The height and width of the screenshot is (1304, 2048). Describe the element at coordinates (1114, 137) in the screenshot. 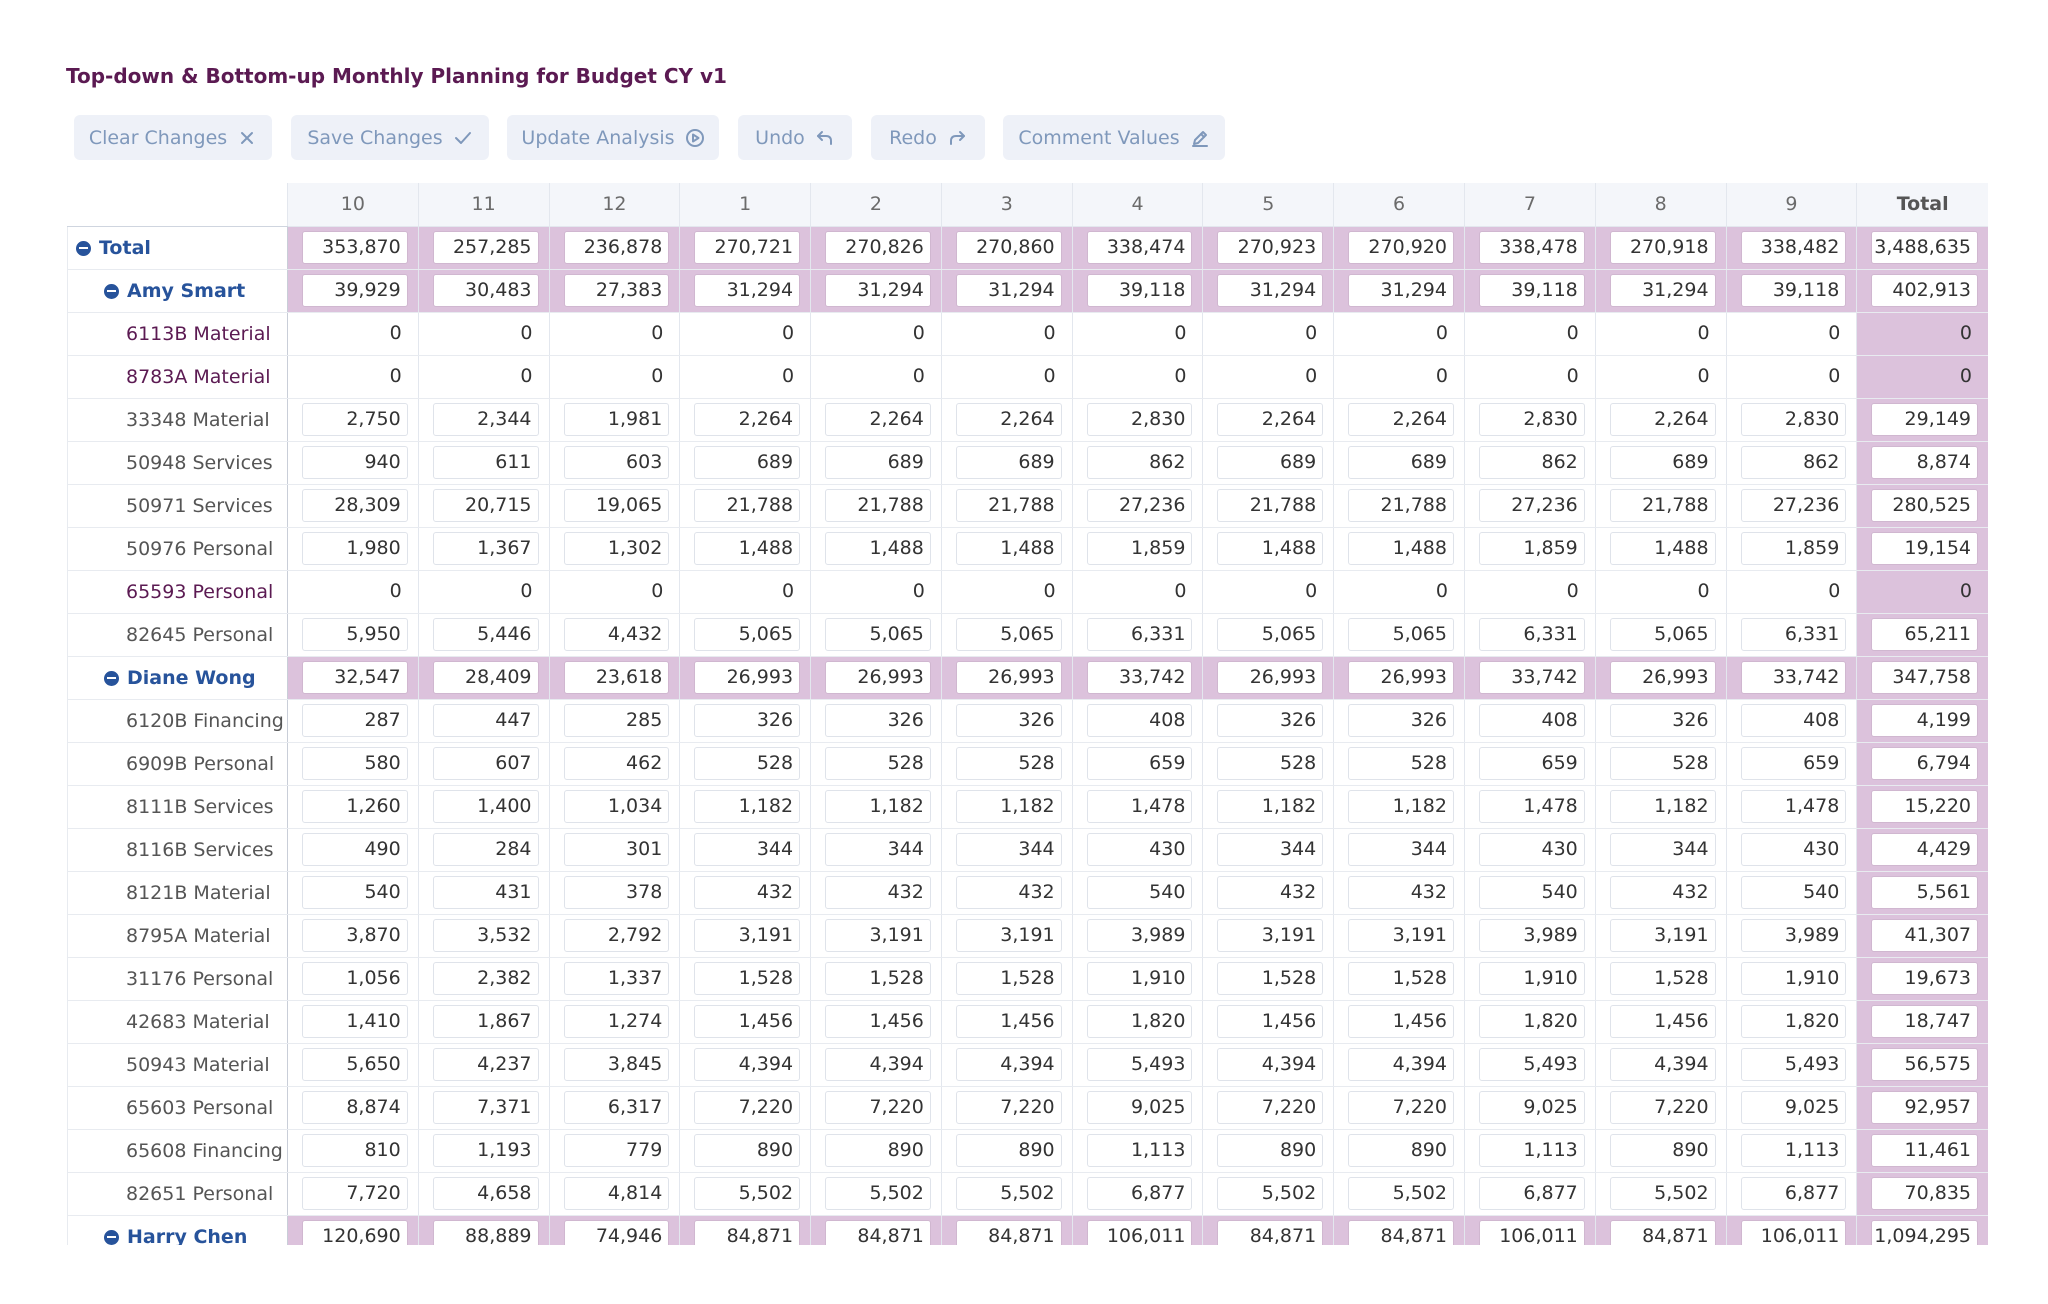

I see `comment-values-button: Comment Values` at that location.